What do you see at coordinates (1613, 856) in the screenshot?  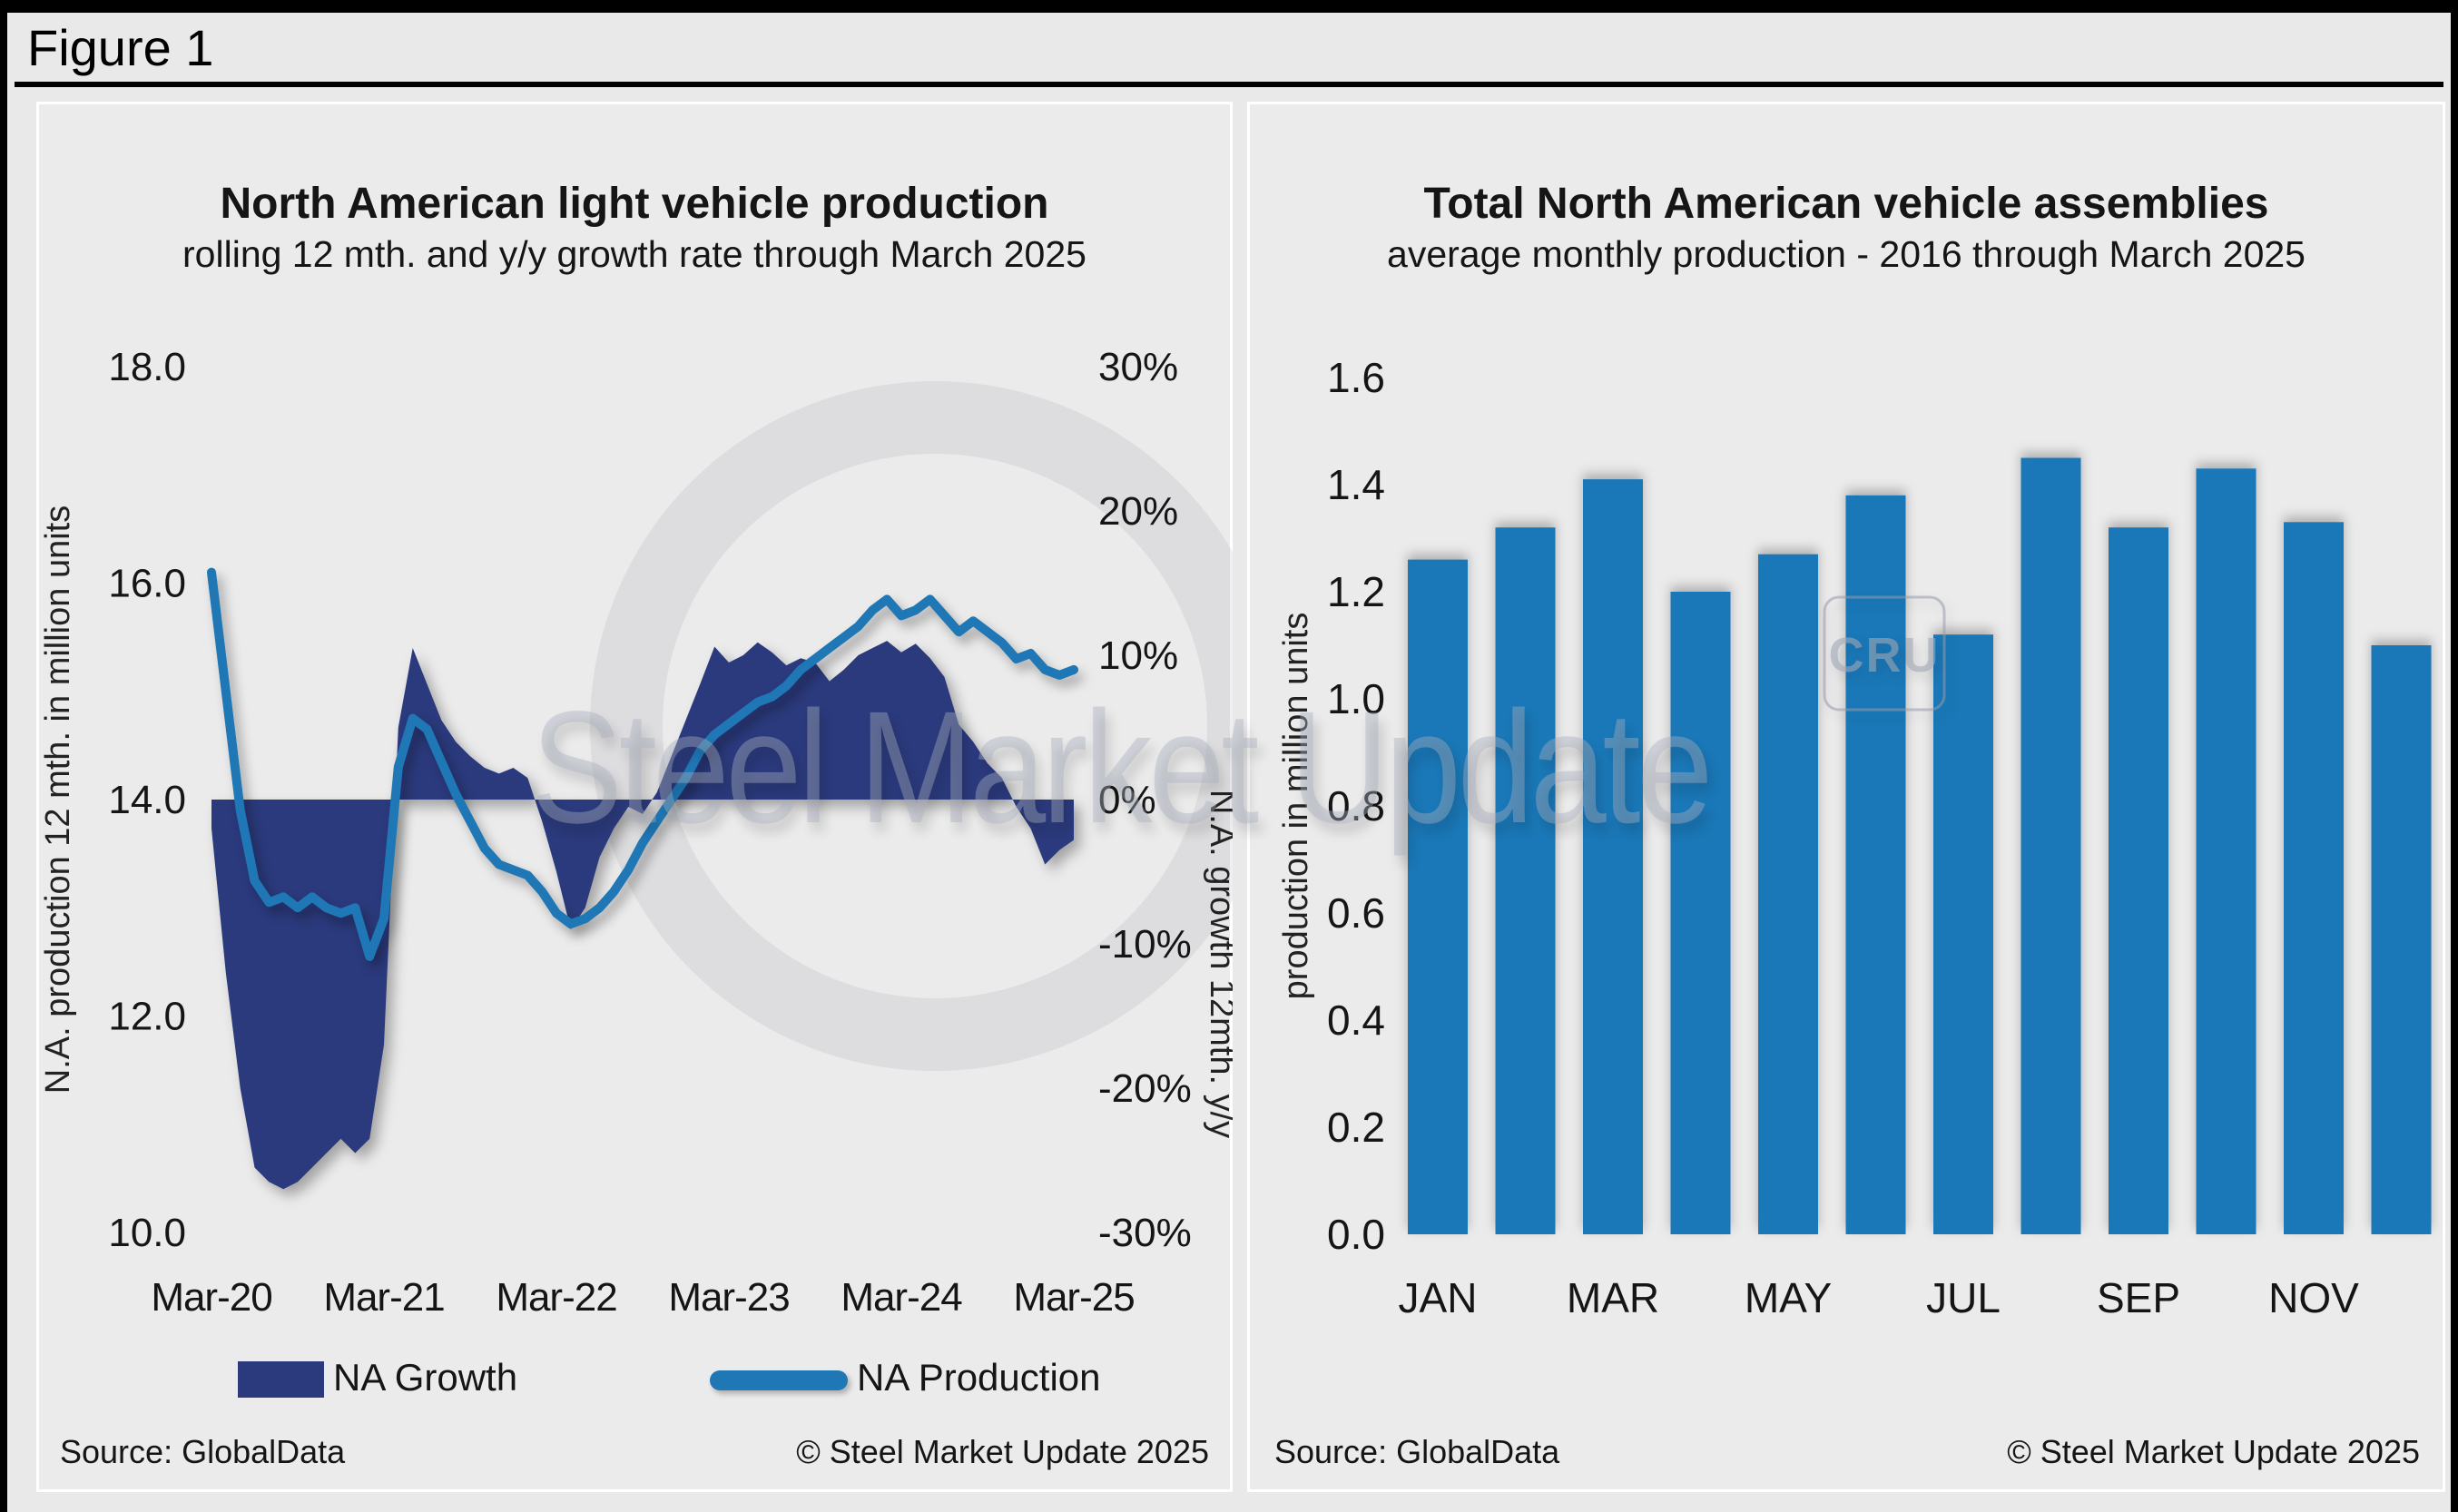 I see `bar-MAR` at bounding box center [1613, 856].